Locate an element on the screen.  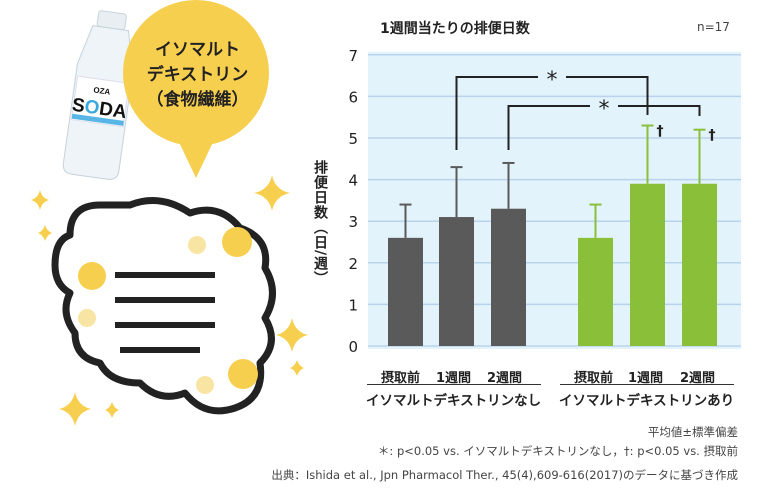
speech-bubble is located at coordinates (196, 89).